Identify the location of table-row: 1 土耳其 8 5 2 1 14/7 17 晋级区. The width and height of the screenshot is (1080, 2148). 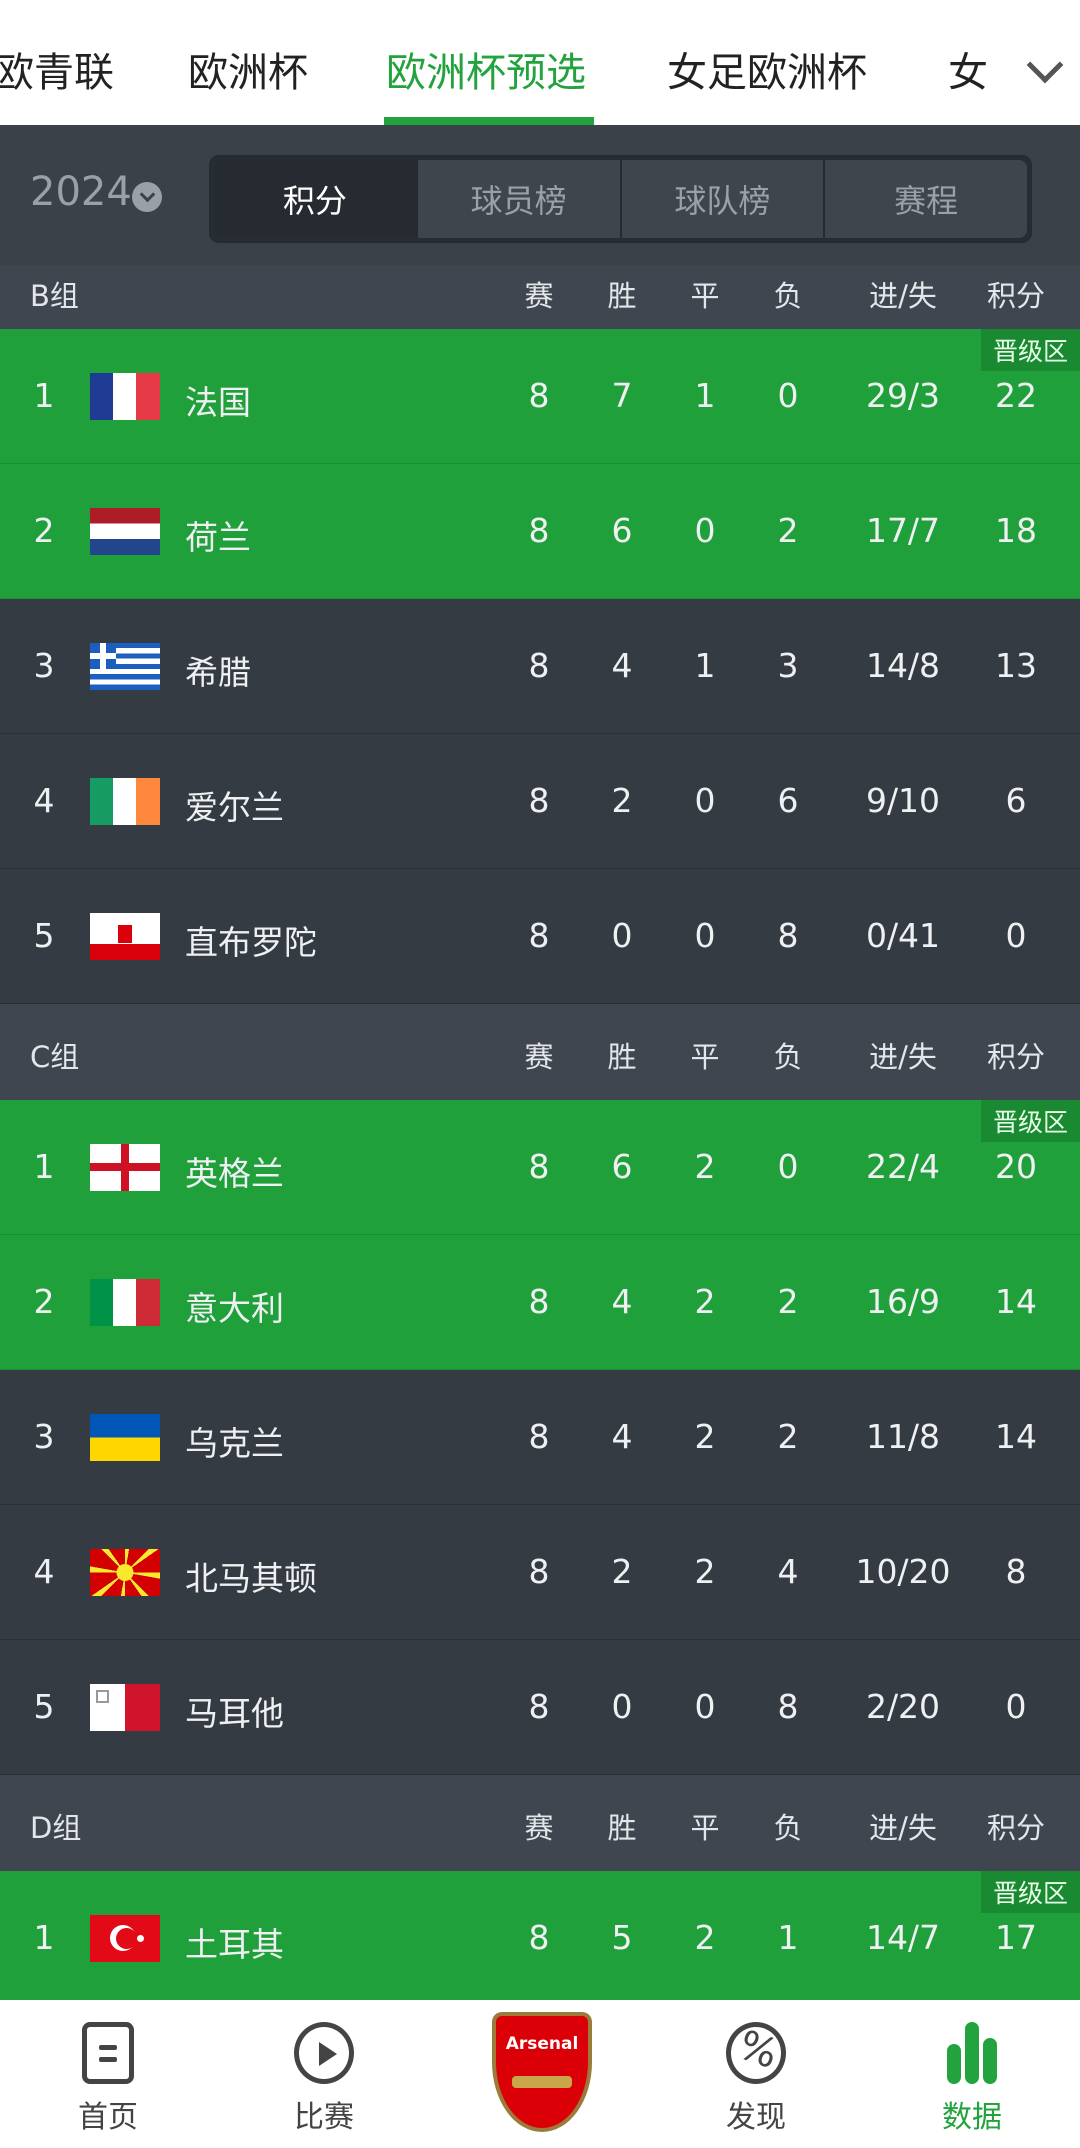
(540, 1938).